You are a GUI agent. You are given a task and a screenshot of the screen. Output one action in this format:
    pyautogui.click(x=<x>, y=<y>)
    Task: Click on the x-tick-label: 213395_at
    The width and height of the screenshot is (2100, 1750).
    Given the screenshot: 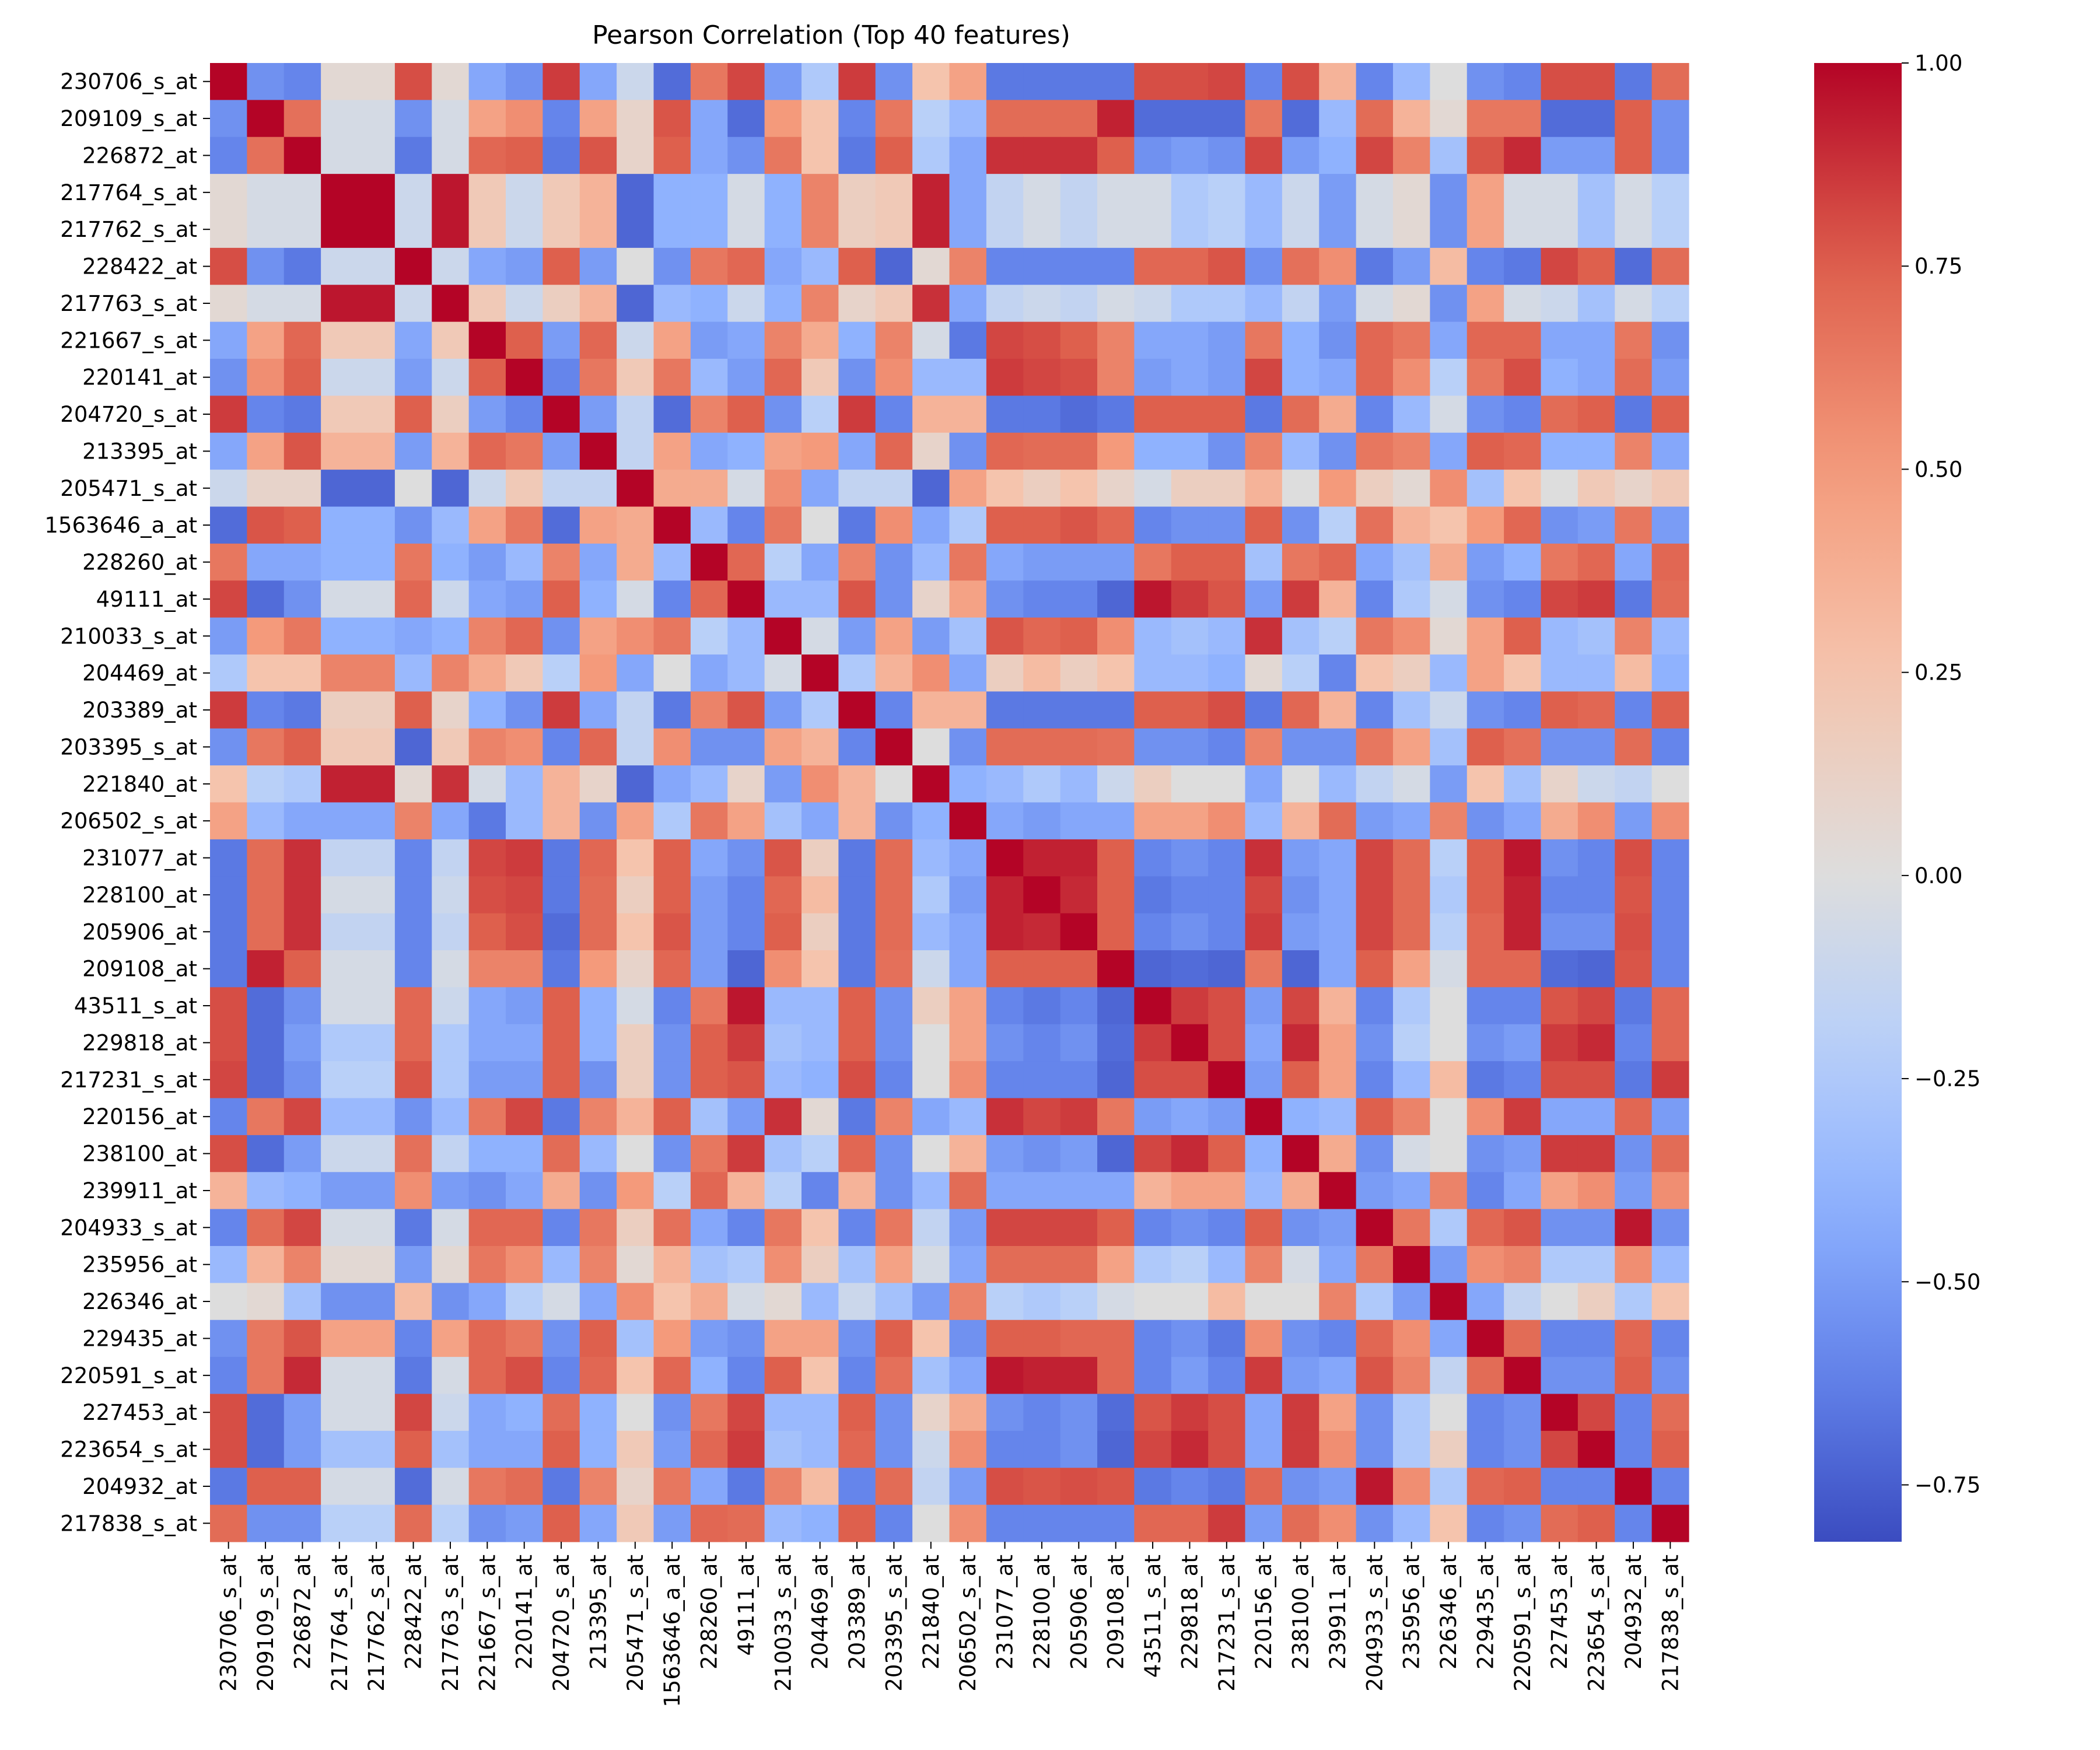 What is the action you would take?
    pyautogui.click(x=598, y=1612)
    